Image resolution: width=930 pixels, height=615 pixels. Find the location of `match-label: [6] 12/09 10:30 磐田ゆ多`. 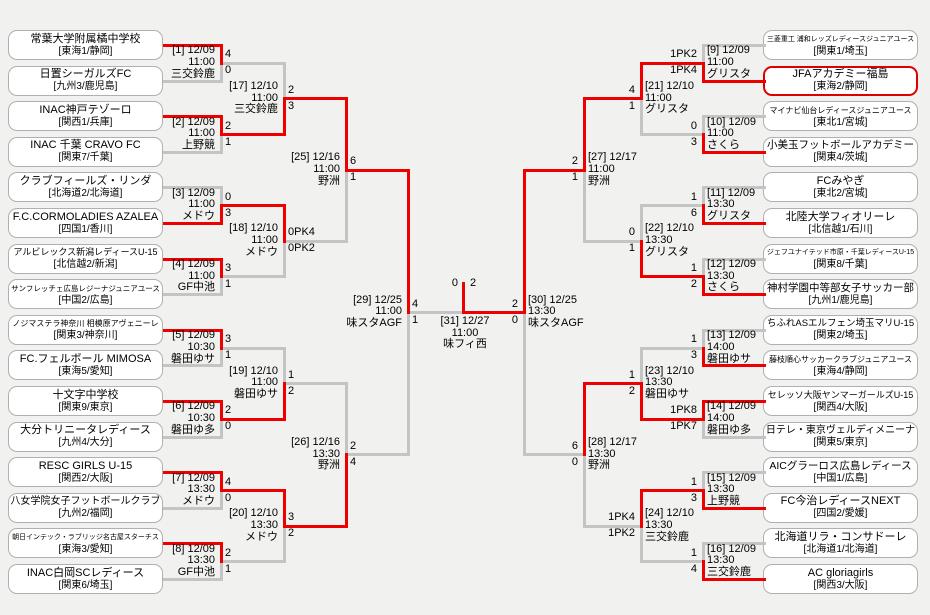

match-label: [6] 12/09 10:30 磐田ゆ多 is located at coordinates (193, 418).